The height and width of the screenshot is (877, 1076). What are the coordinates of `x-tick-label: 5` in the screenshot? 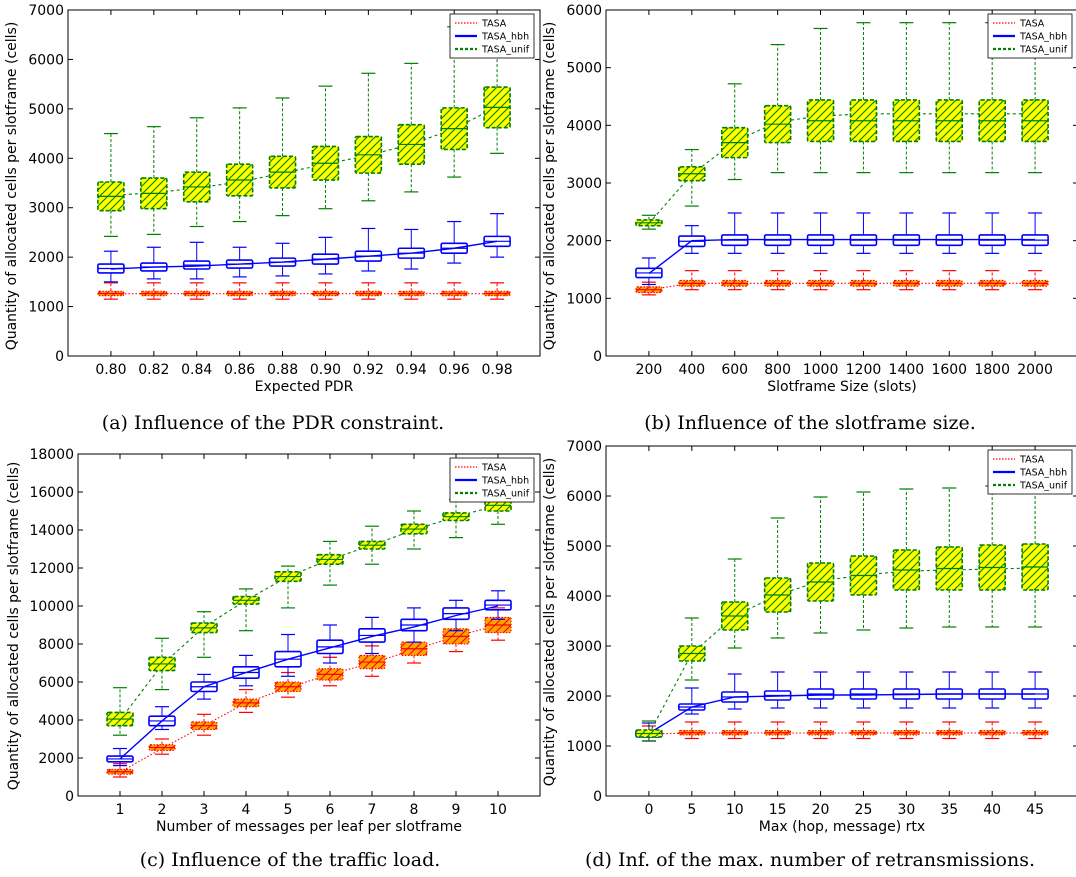 It's located at (288, 810).